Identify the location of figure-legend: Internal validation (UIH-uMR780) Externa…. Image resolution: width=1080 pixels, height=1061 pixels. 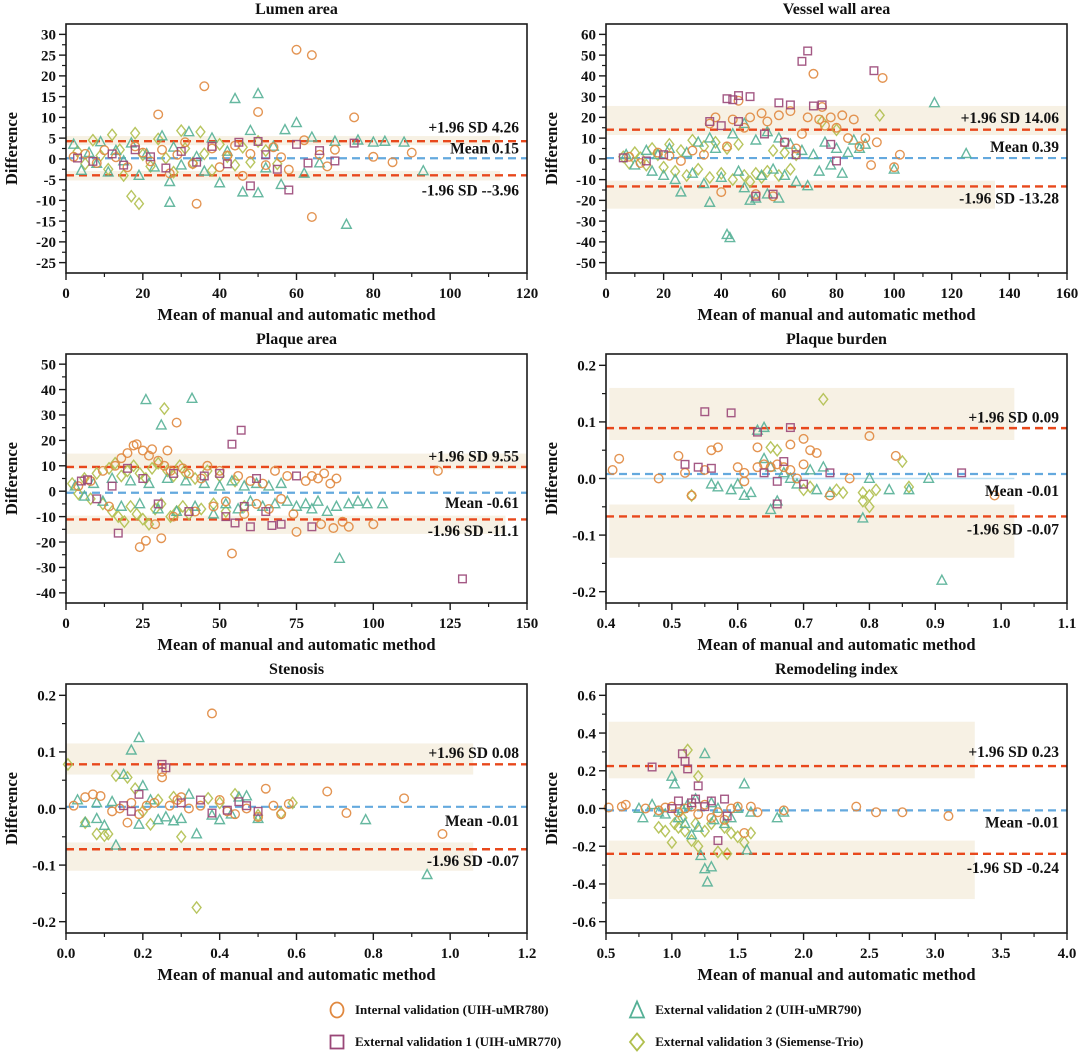
(540, 1025).